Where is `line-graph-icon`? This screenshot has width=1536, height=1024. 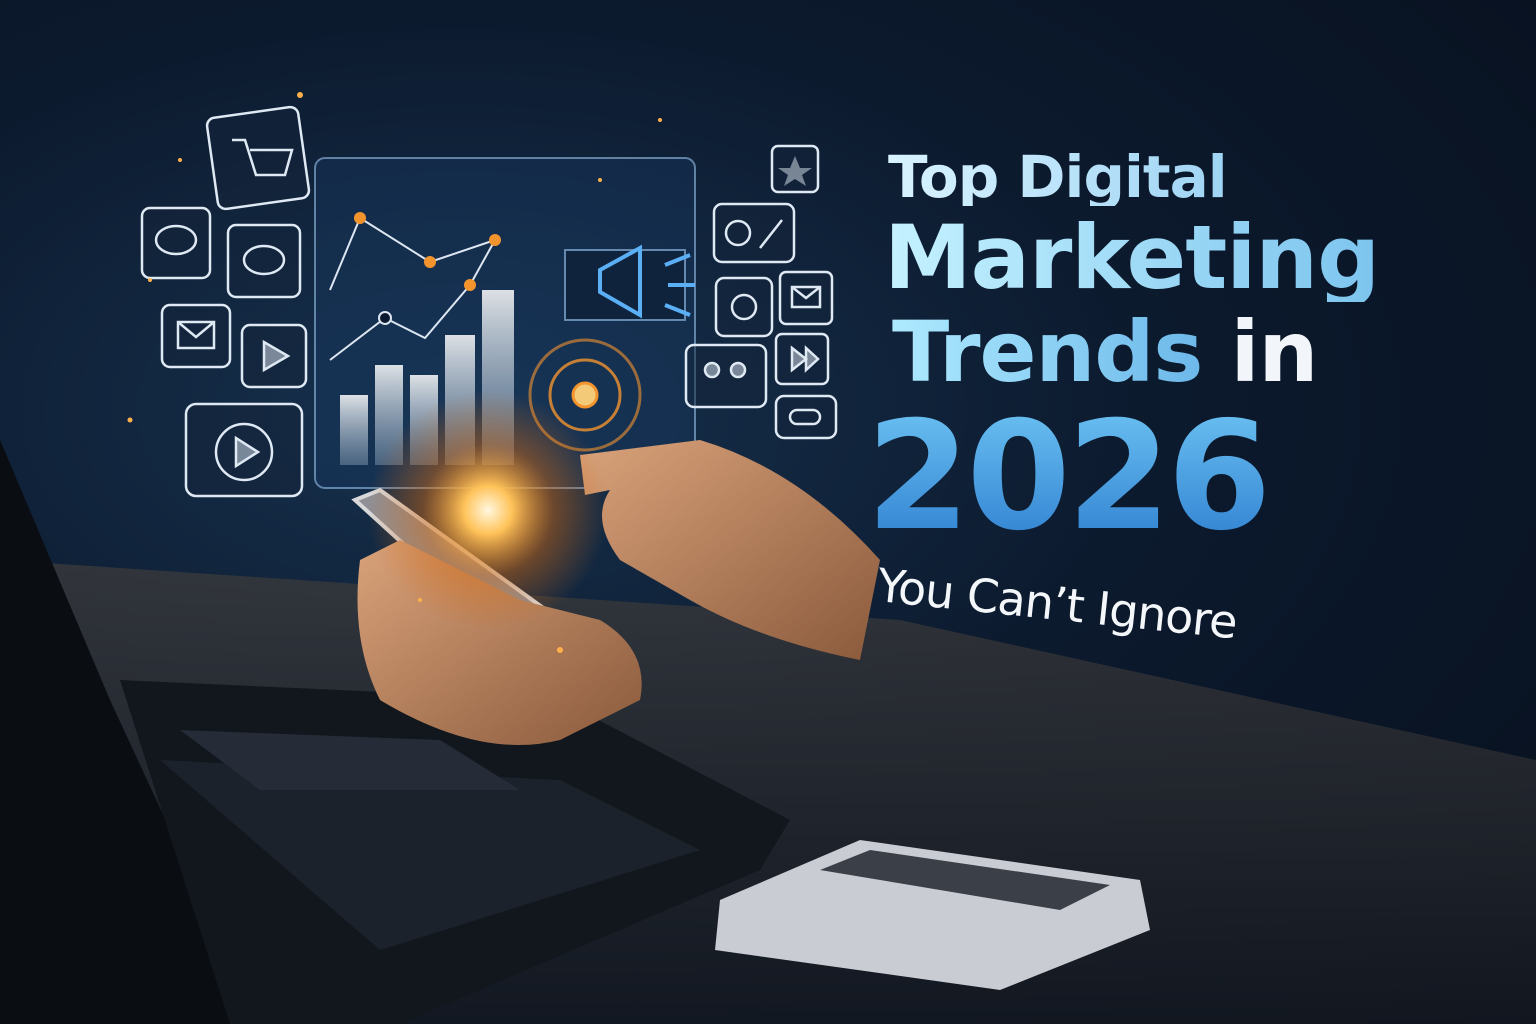
line-graph-icon is located at coordinates (415, 286).